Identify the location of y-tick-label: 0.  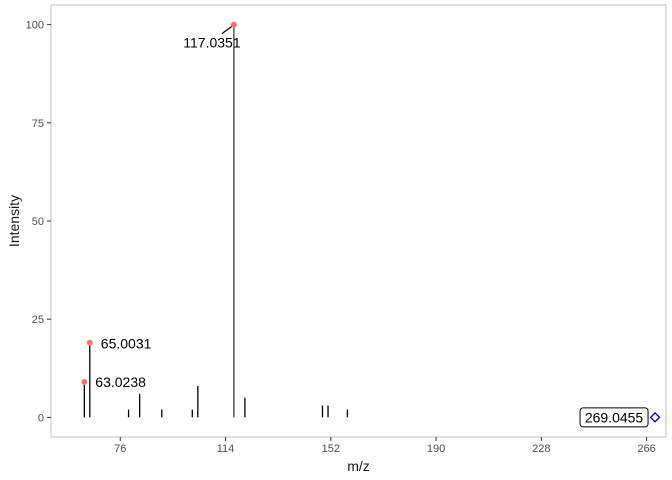
(41, 418).